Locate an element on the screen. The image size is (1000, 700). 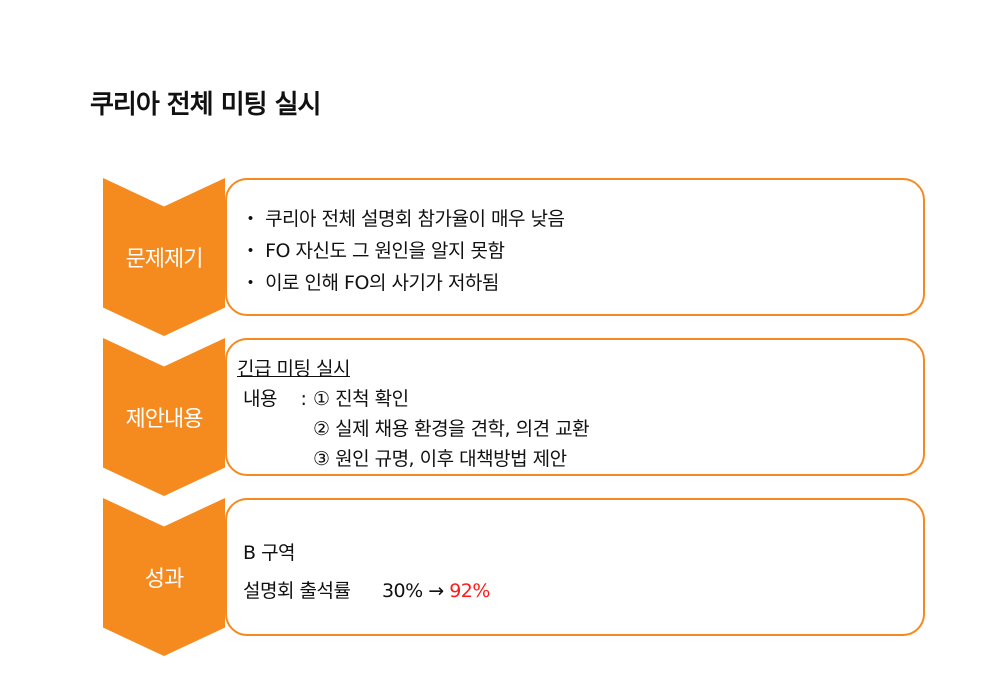
result-box: B 구역 설명회 출석률 30% → 92% is located at coordinates (575, 567).